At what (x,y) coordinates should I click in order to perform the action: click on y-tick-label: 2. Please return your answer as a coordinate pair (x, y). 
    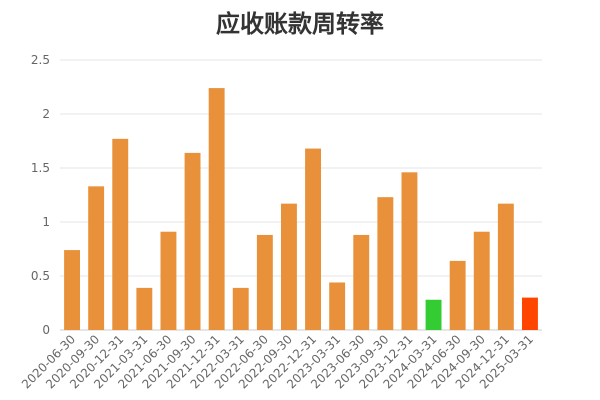
    Looking at the image, I should click on (46, 114).